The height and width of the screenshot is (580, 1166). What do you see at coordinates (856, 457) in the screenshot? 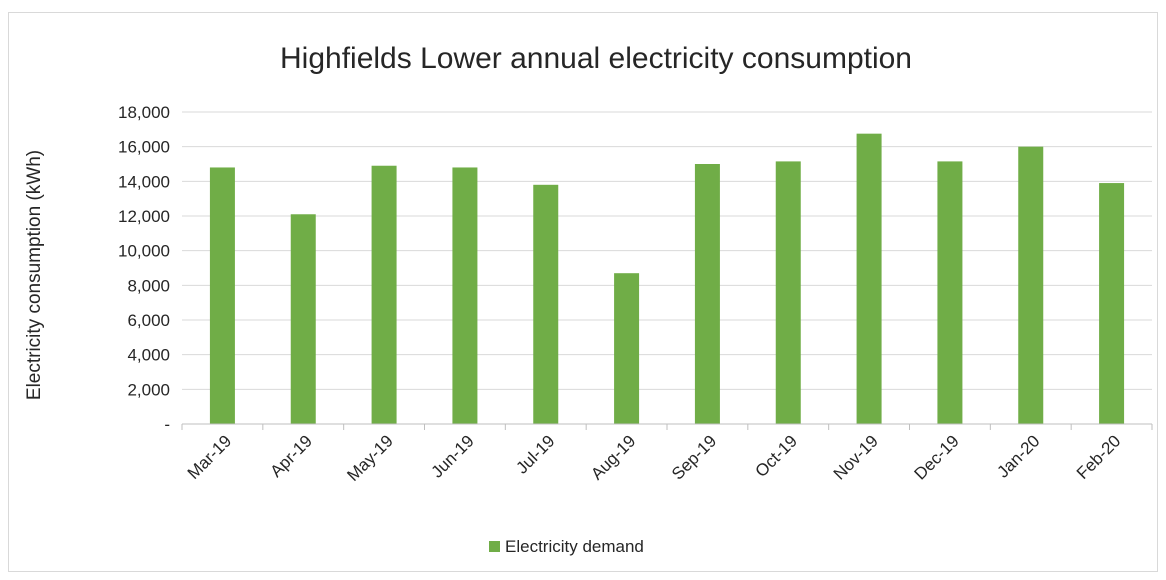
I see `x-tick-label: Nov-19` at bounding box center [856, 457].